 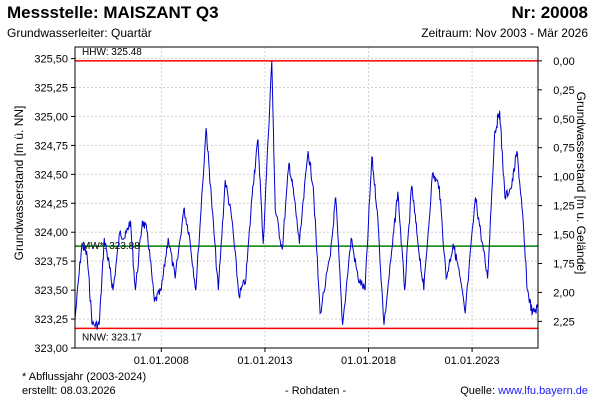 I want to click on y-tick-label: 323,00, so click(x=51, y=349).